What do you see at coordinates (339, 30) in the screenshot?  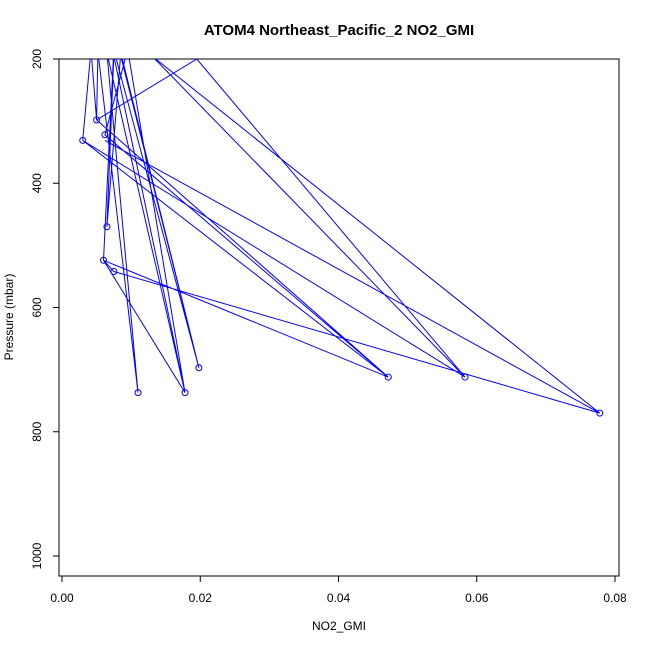 I see `chart-title: ATOM4 Northeast_Pacific_2 NO2_GMI` at bounding box center [339, 30].